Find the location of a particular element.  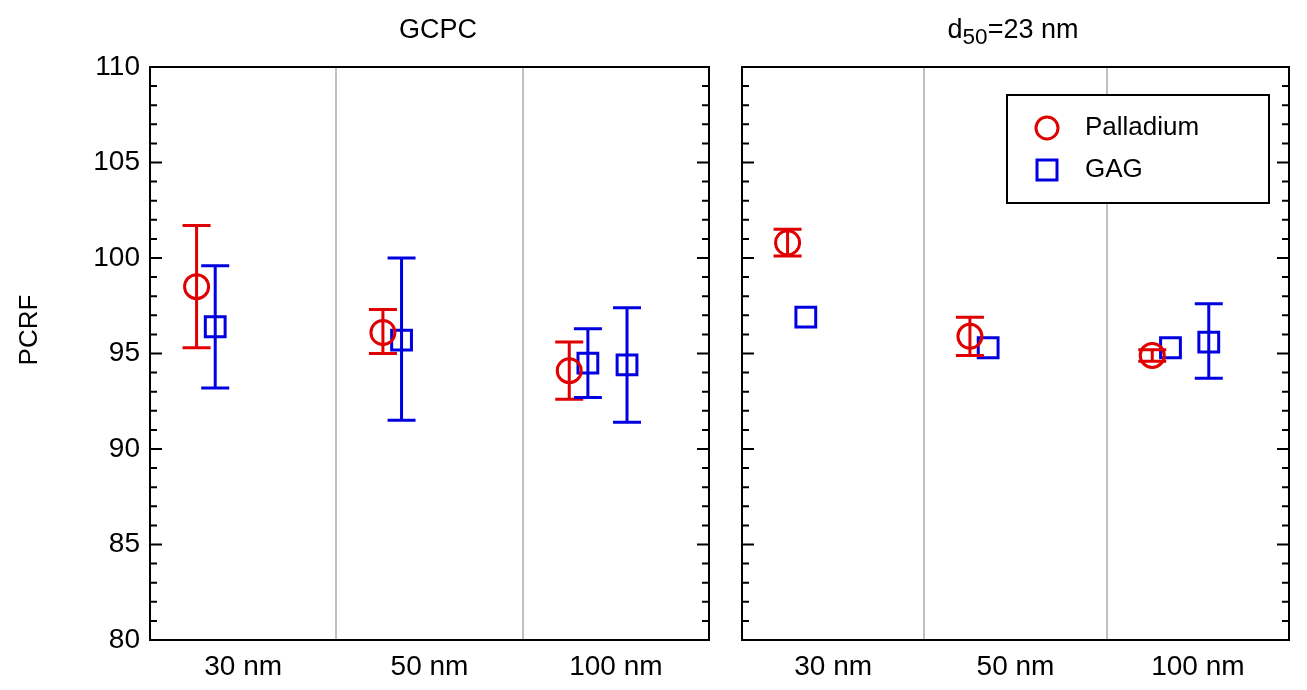

y-tick-label: 85 is located at coordinates (124, 543).